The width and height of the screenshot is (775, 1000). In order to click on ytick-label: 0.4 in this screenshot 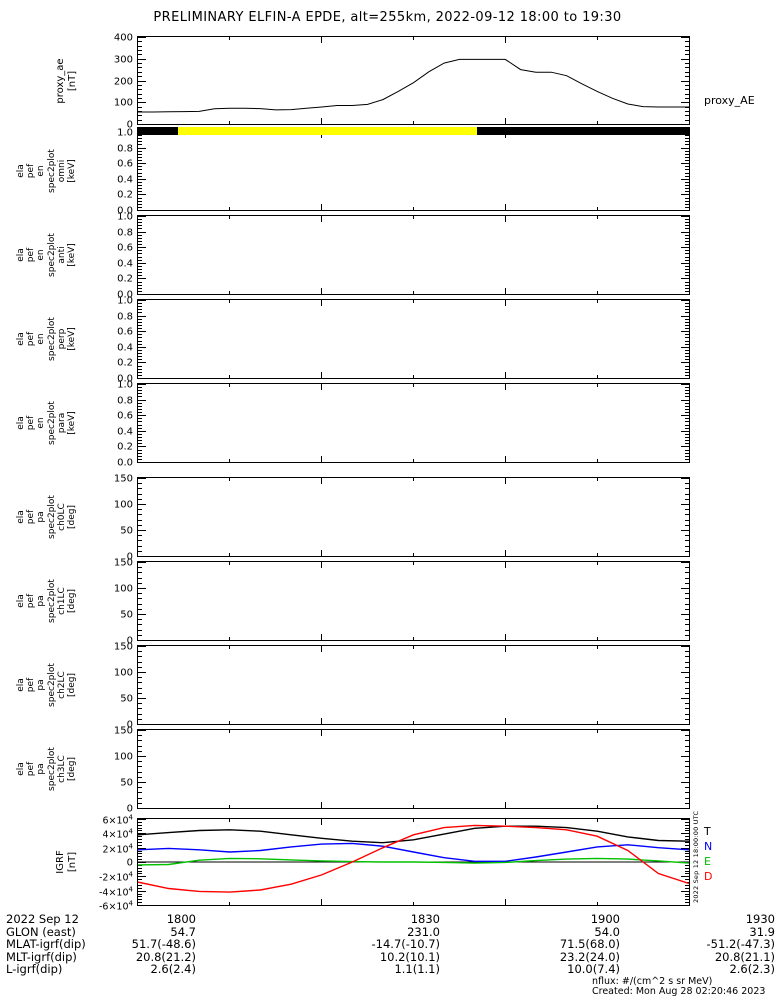, I will do `click(125, 431)`.